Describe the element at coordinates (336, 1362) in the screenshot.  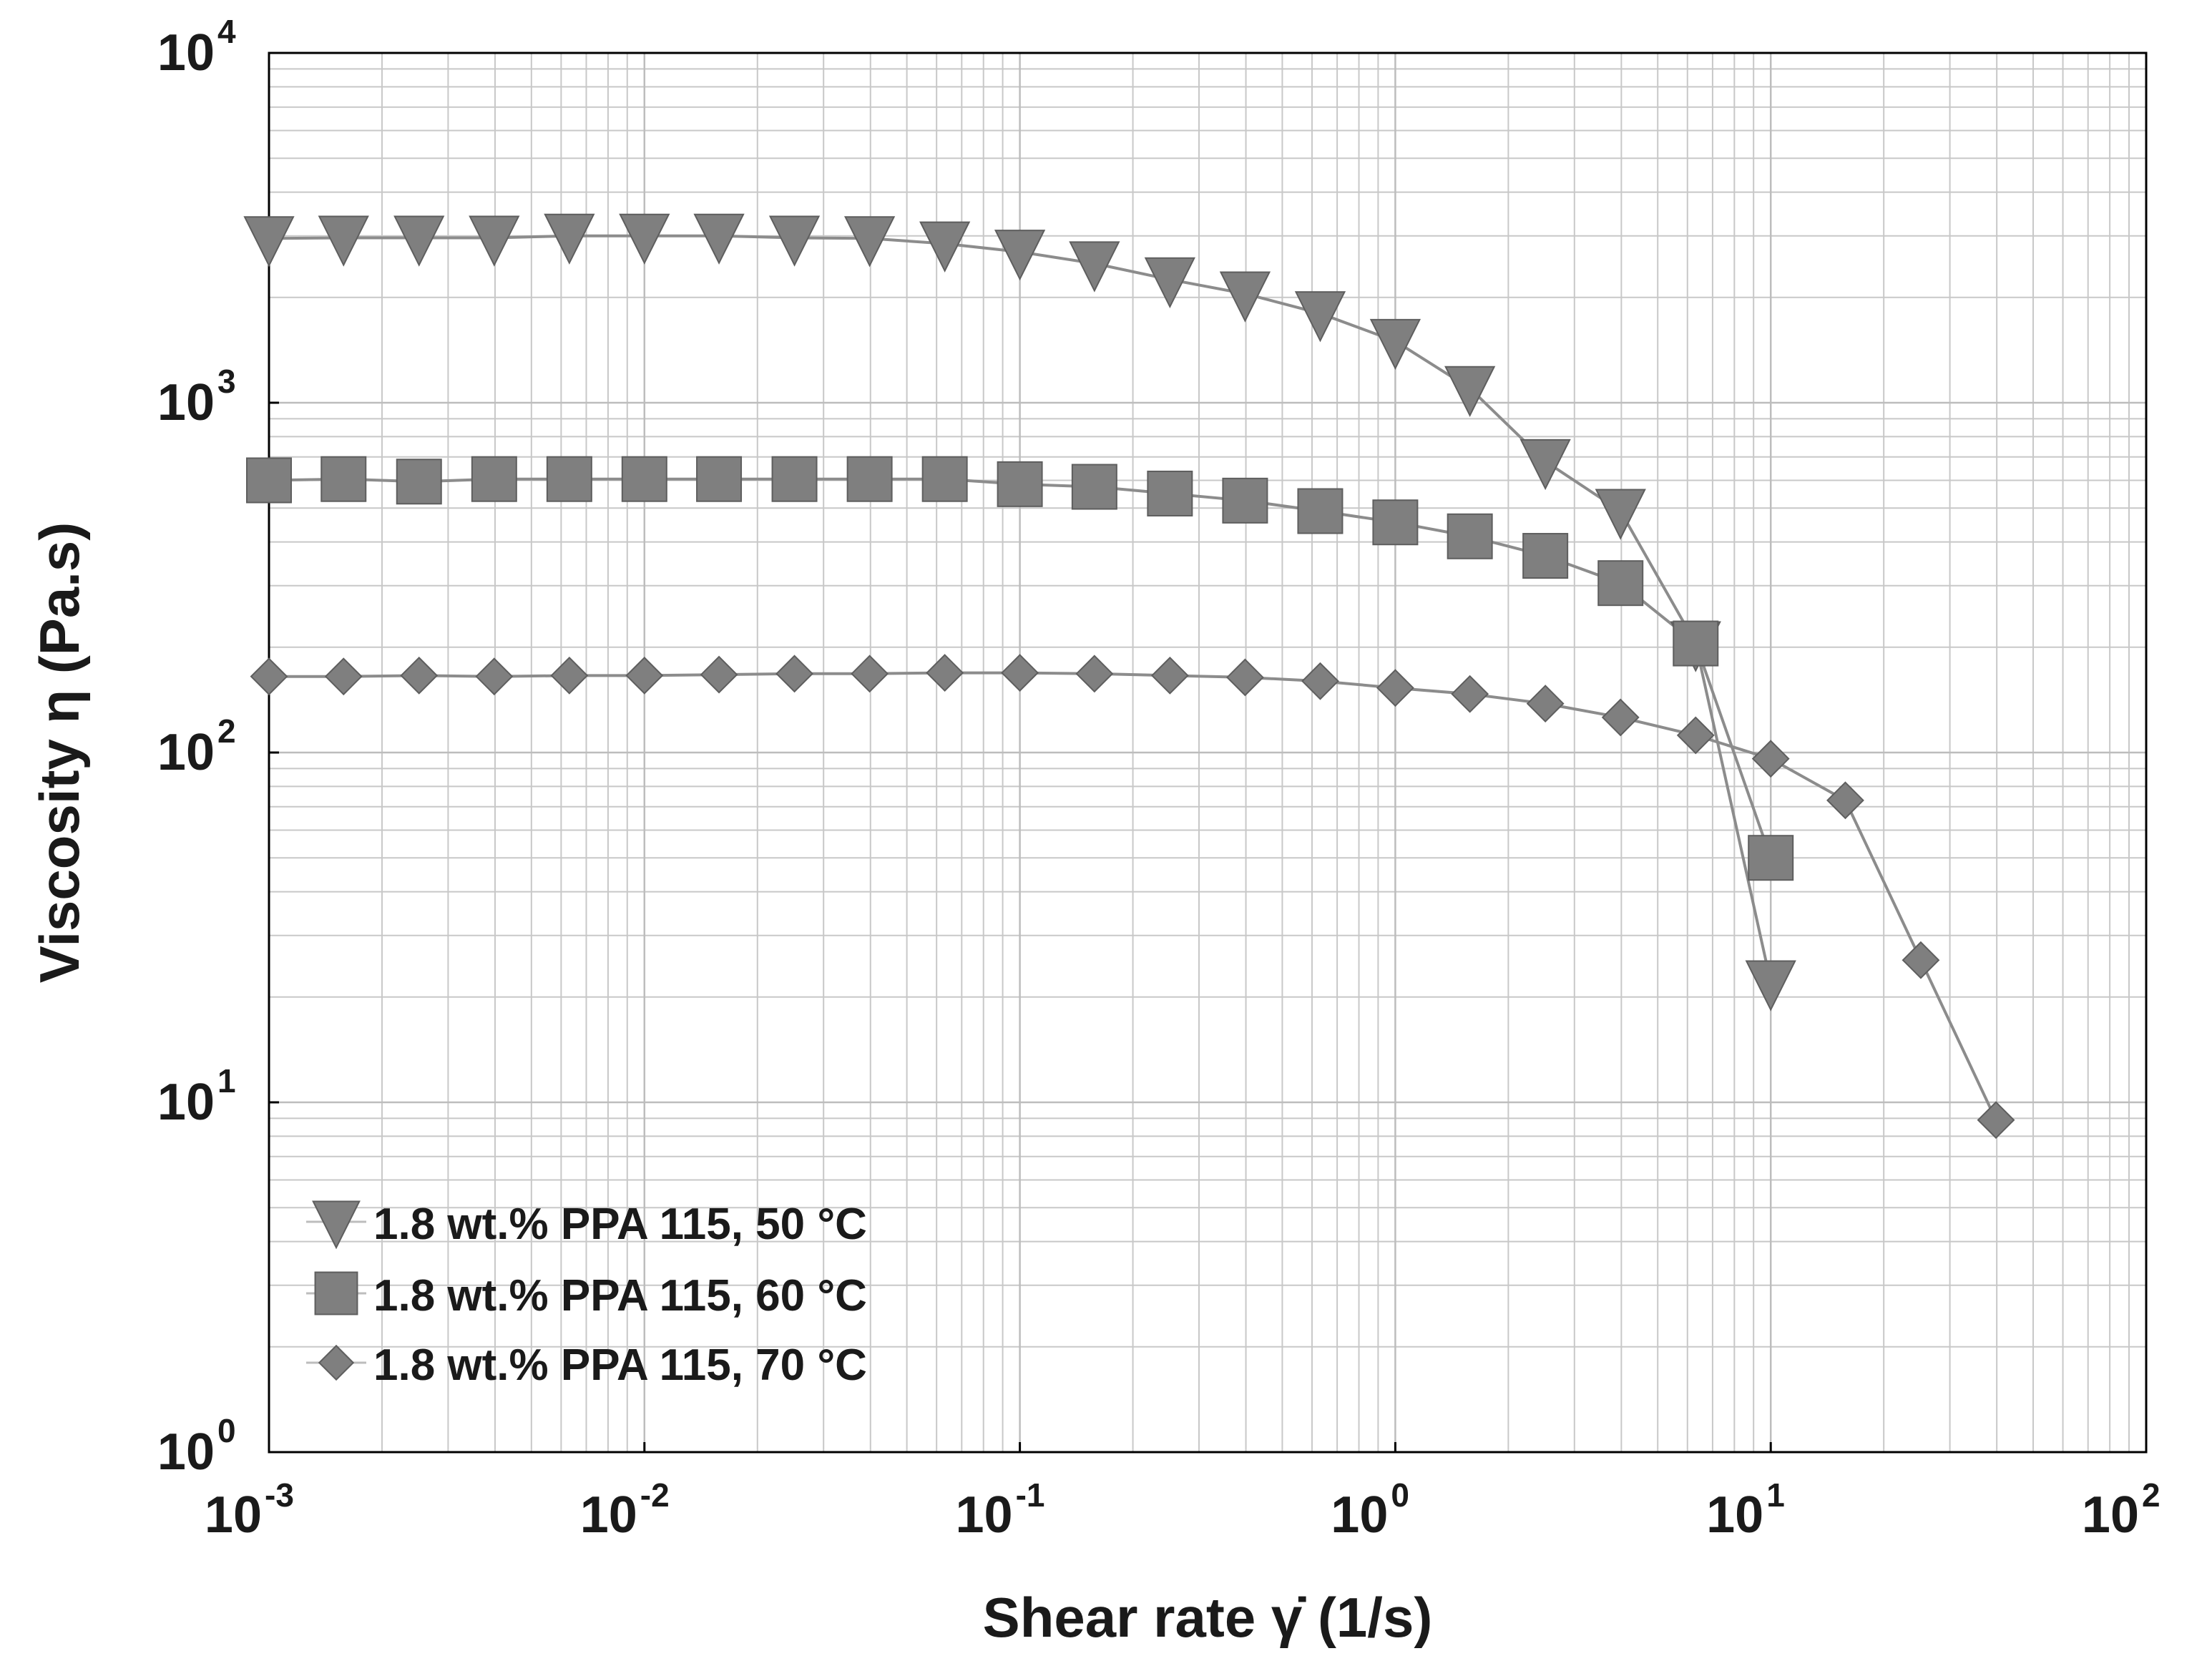
I see `legend-swatch-diamond` at that location.